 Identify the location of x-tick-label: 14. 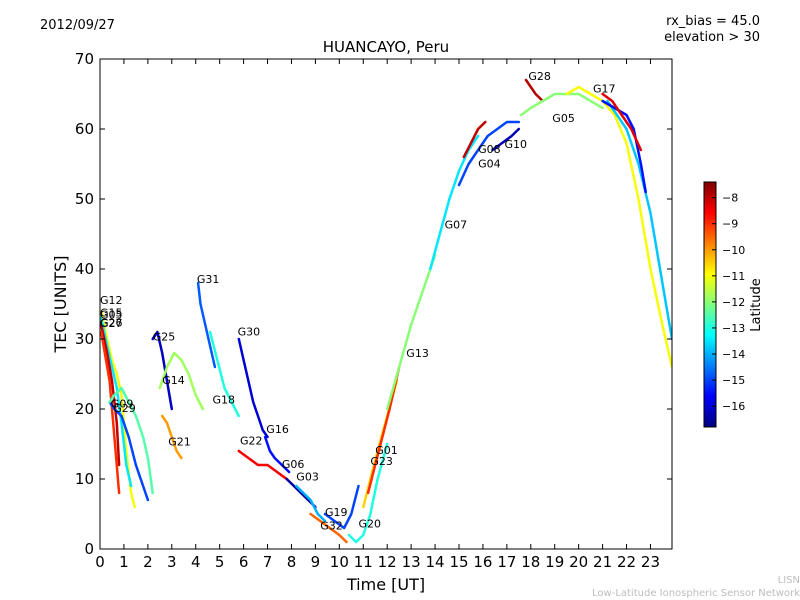
(435, 562).